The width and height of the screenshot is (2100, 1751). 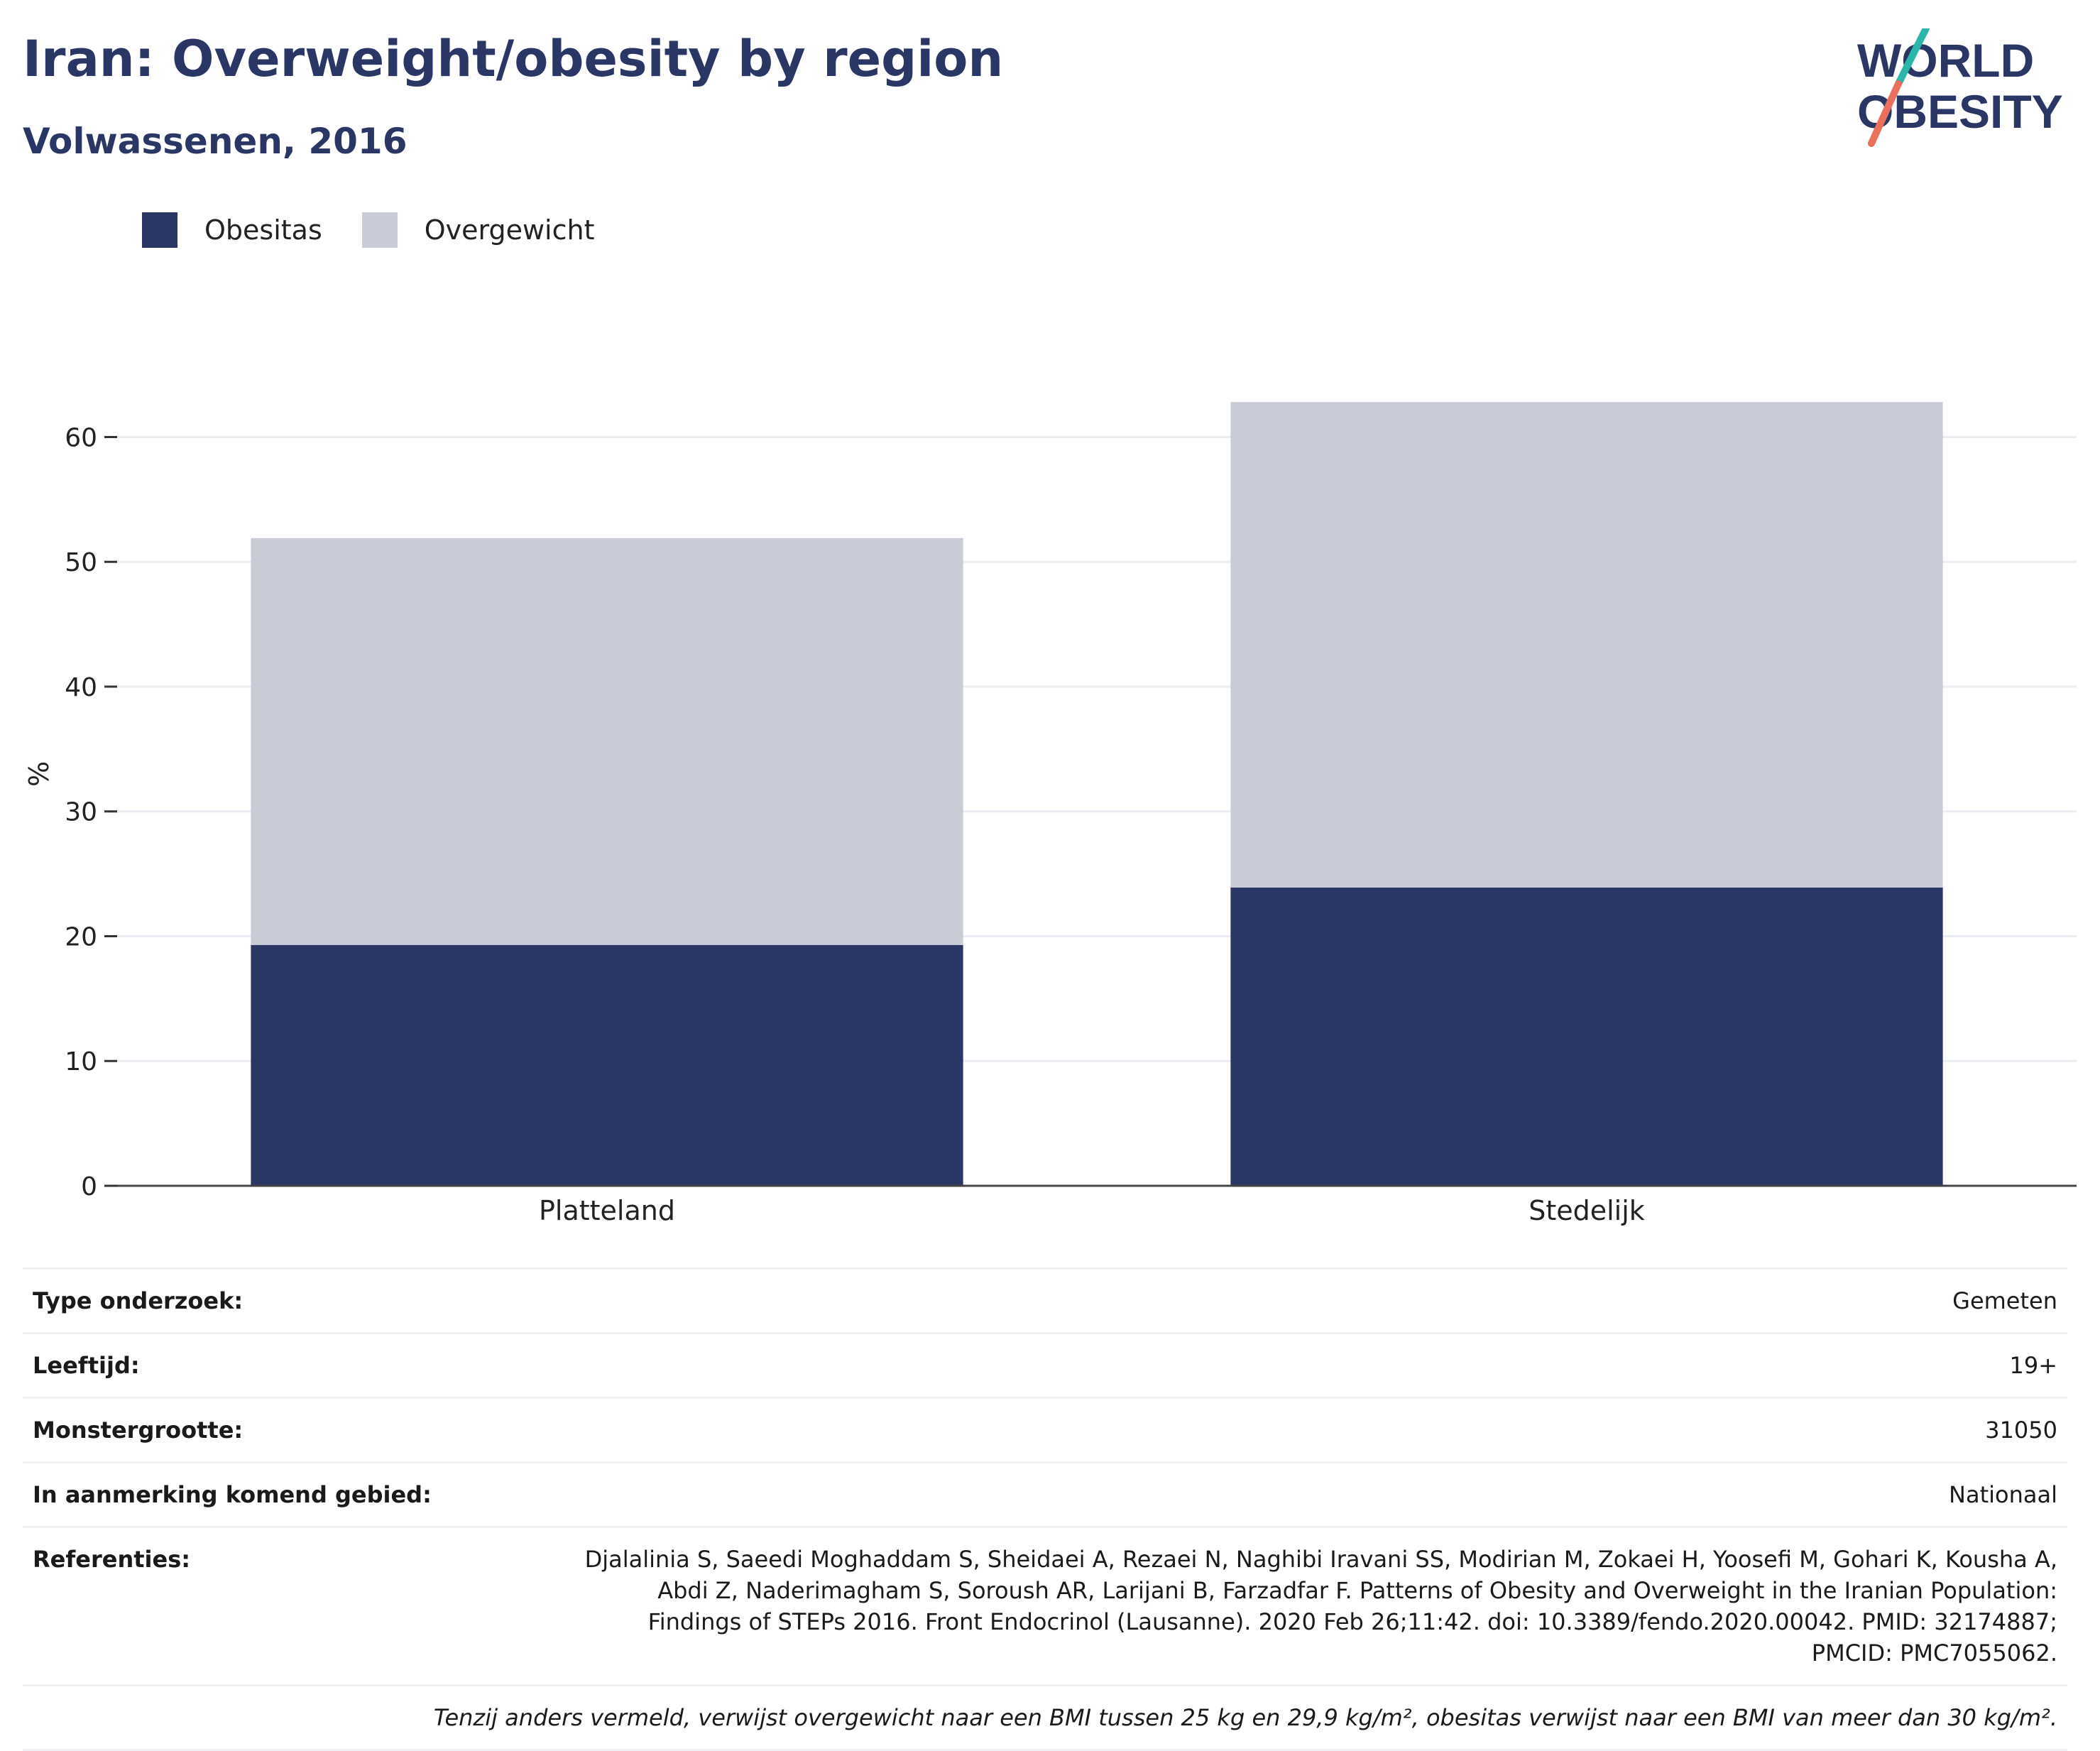 I want to click on chart-legend: Obesitas Overgewicht, so click(x=388, y=230).